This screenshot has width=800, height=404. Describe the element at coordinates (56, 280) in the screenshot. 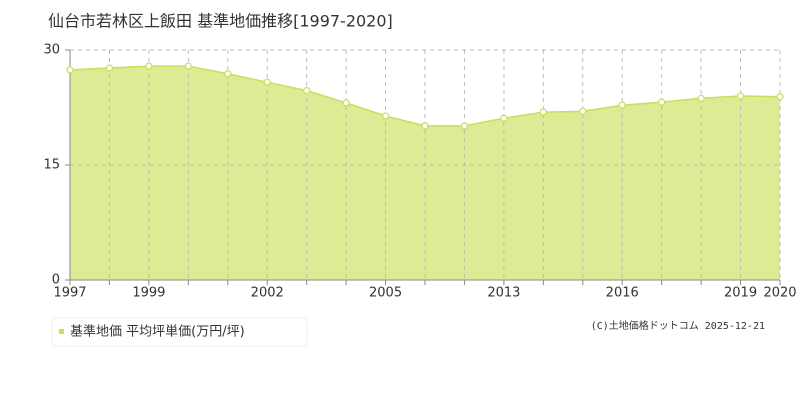

I see `y-tick-label: 0` at that location.